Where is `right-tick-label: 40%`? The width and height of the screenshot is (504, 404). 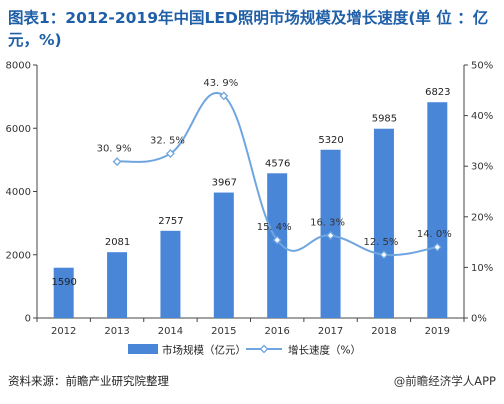 right-tick-label: 40% is located at coordinates (482, 116).